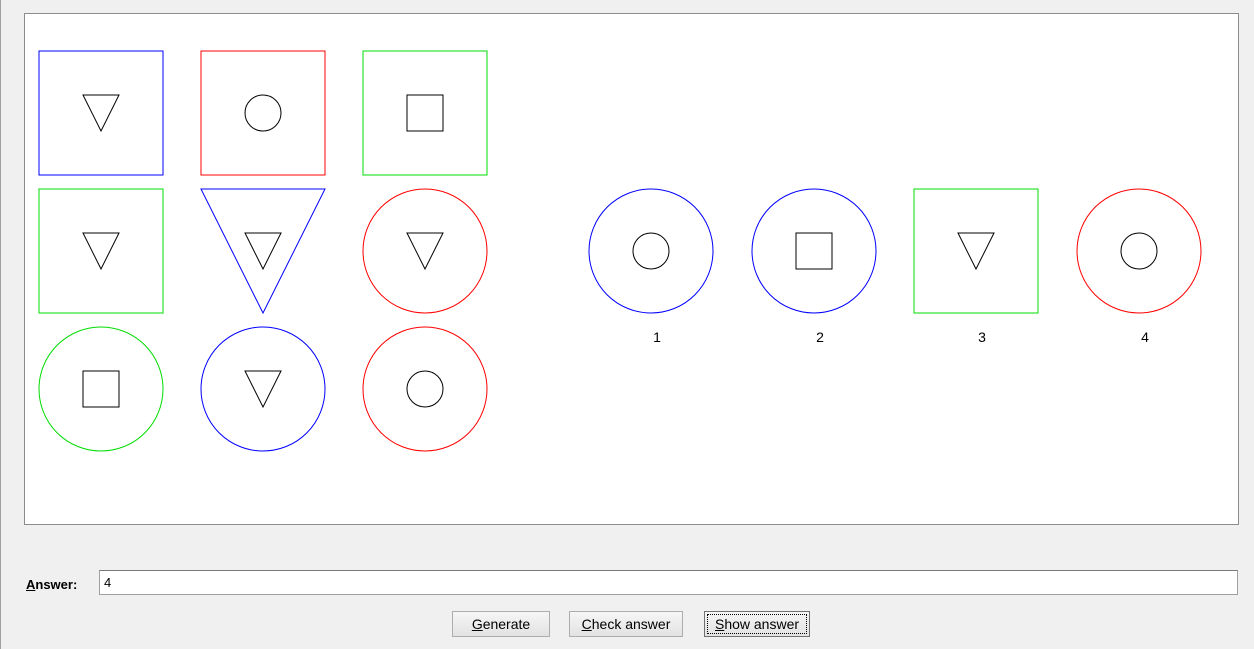 Image resolution: width=1254 pixels, height=649 pixels. I want to click on option-4-outer-circle, so click(1139, 251).